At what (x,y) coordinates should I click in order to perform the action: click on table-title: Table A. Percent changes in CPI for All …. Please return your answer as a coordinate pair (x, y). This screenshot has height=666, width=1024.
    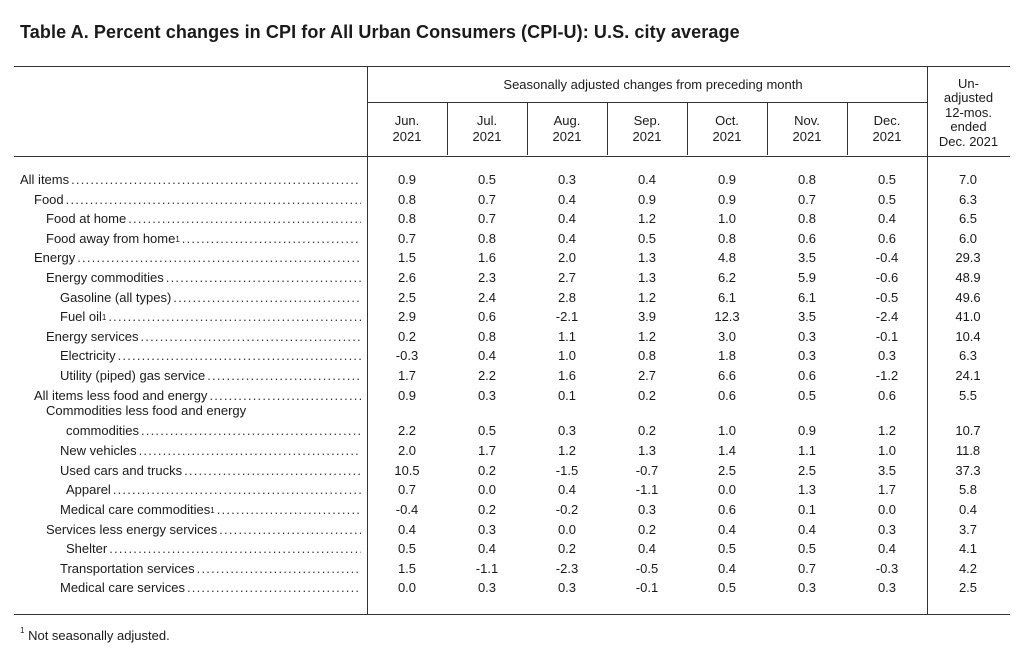
    Looking at the image, I should click on (380, 32).